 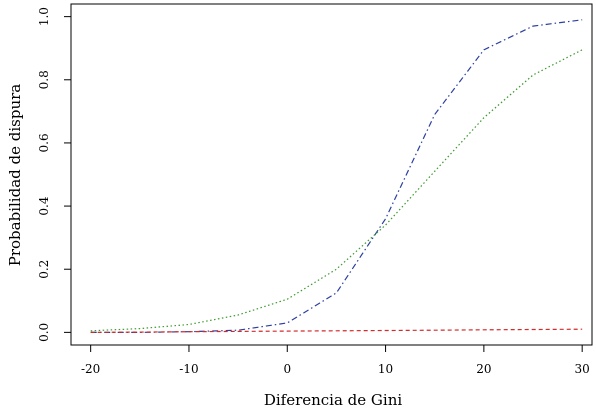 What do you see at coordinates (54, 174) in the screenshot?
I see `y-axis: 0.0 0.2 0.4 0.6 0.8 1.0` at bounding box center [54, 174].